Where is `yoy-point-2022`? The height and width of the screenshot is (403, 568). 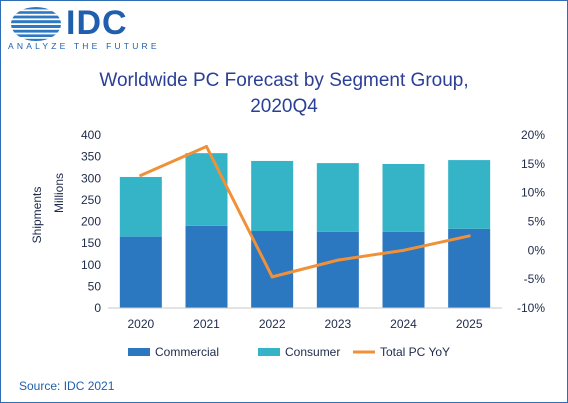 yoy-point-2022 is located at coordinates (272, 277).